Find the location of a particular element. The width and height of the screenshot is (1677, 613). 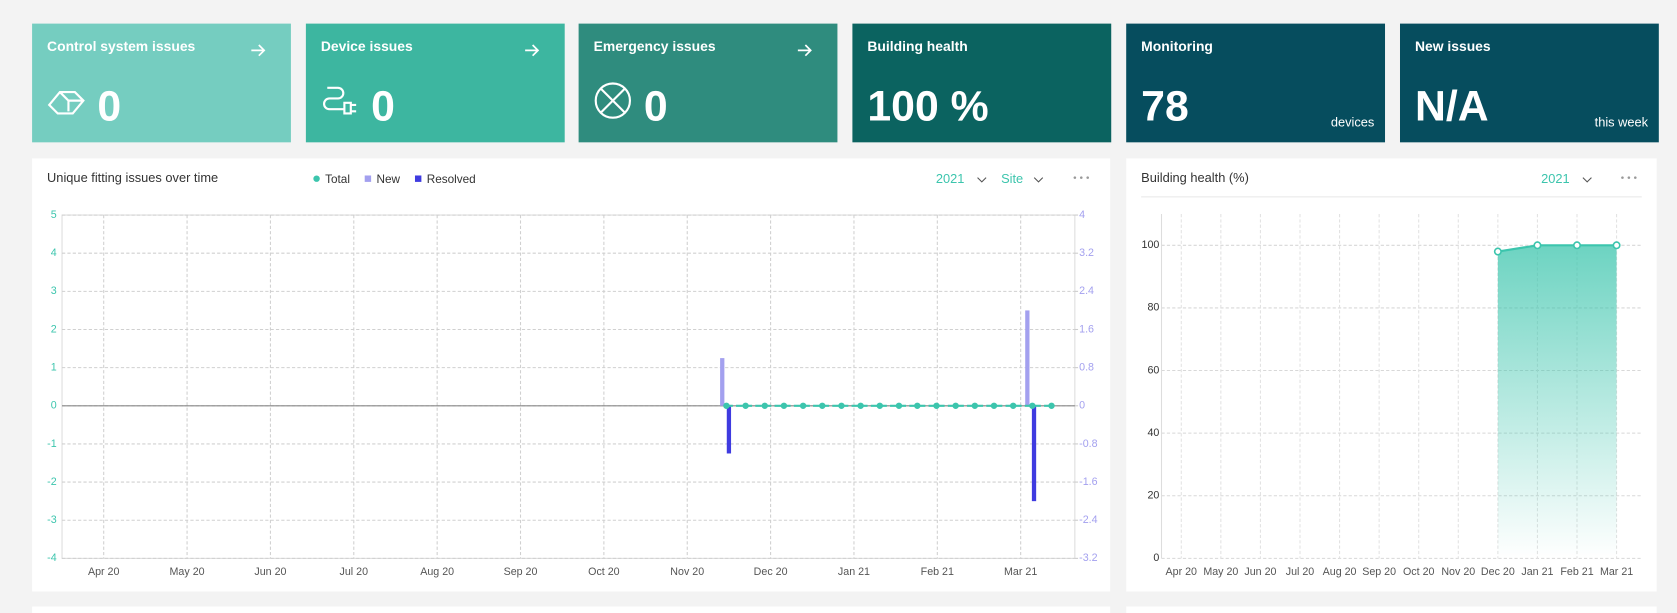

y-tick-label: 60 is located at coordinates (1153, 370).